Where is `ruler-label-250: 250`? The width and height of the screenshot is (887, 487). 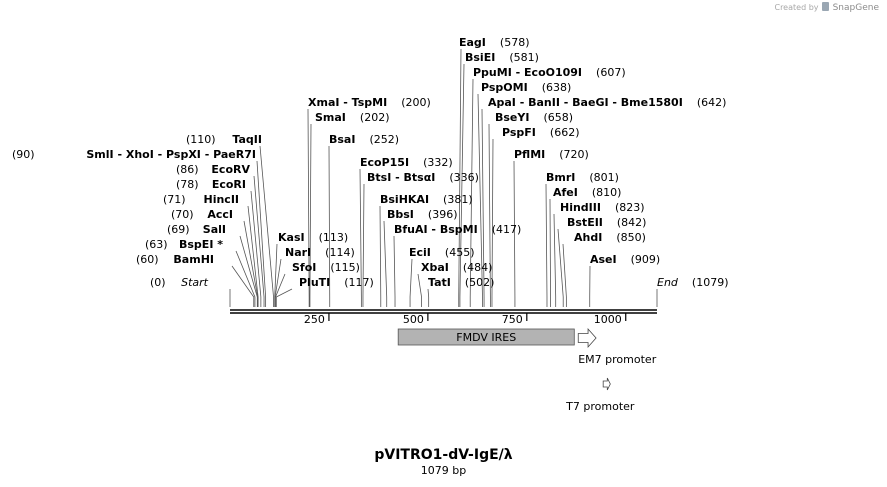
ruler-label-250: 250 is located at coordinates (314, 319).